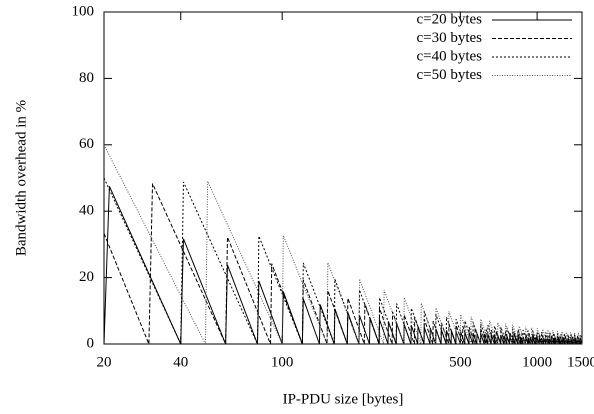 Image resolution: width=594 pixels, height=414 pixels. What do you see at coordinates (91, 343) in the screenshot?
I see `y-tick-label: 0` at bounding box center [91, 343].